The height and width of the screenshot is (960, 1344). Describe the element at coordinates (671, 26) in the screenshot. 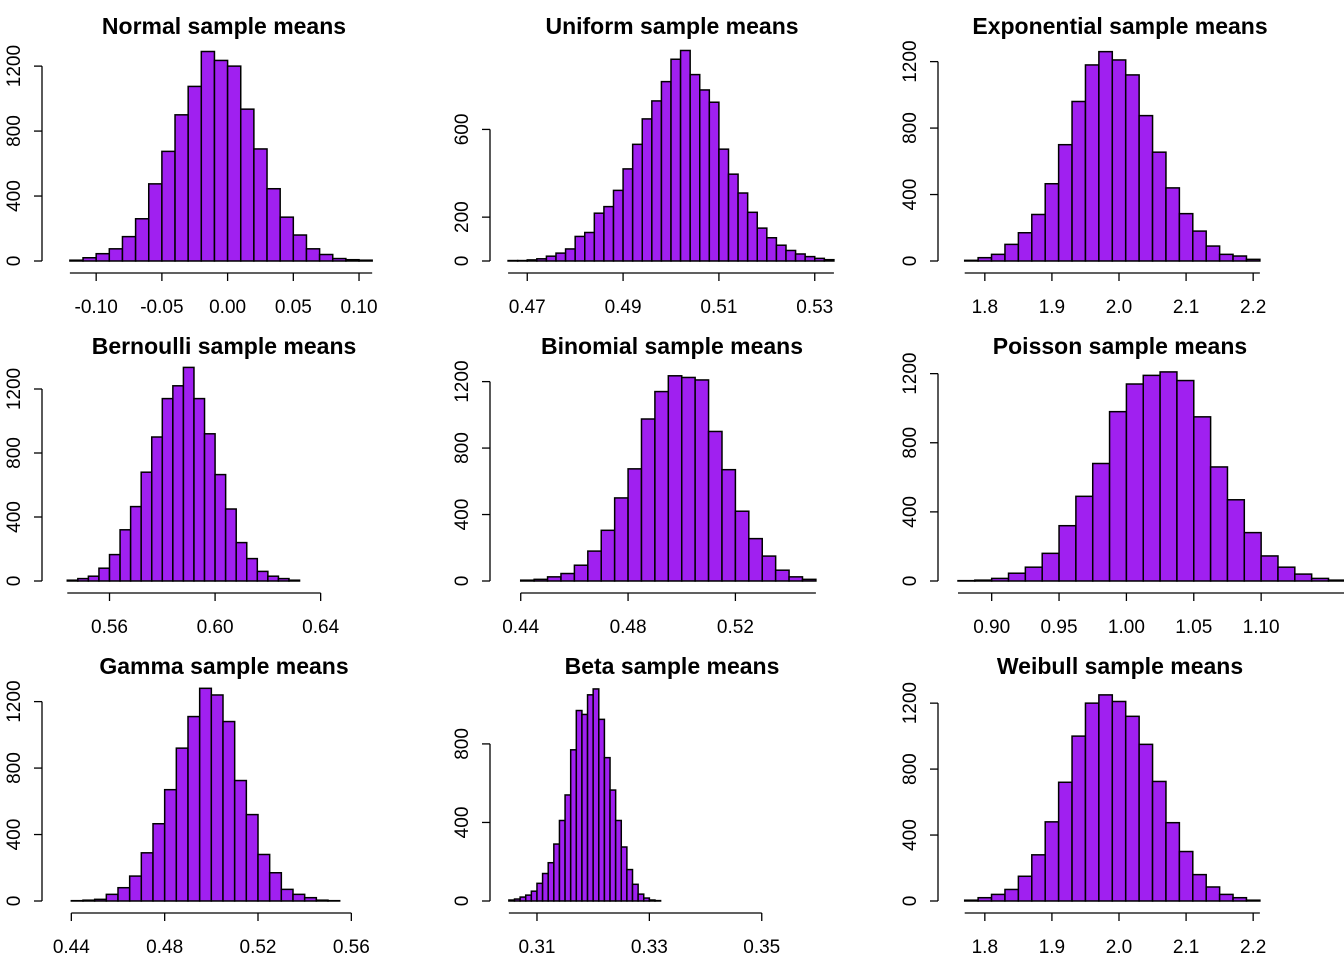

I see `chart-title: Uniform sample means` at that location.